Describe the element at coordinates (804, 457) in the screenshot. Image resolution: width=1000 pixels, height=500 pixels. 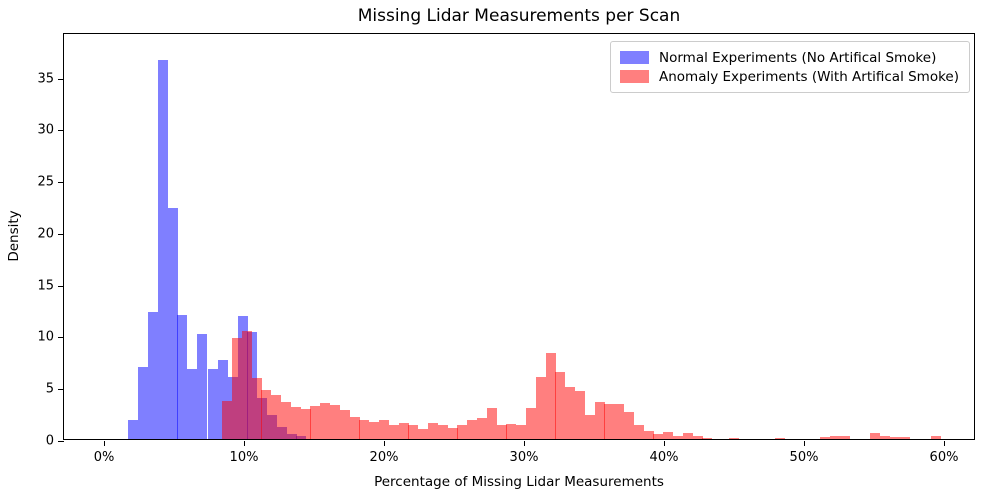
I see `x-axis-tick-label: 50%` at that location.